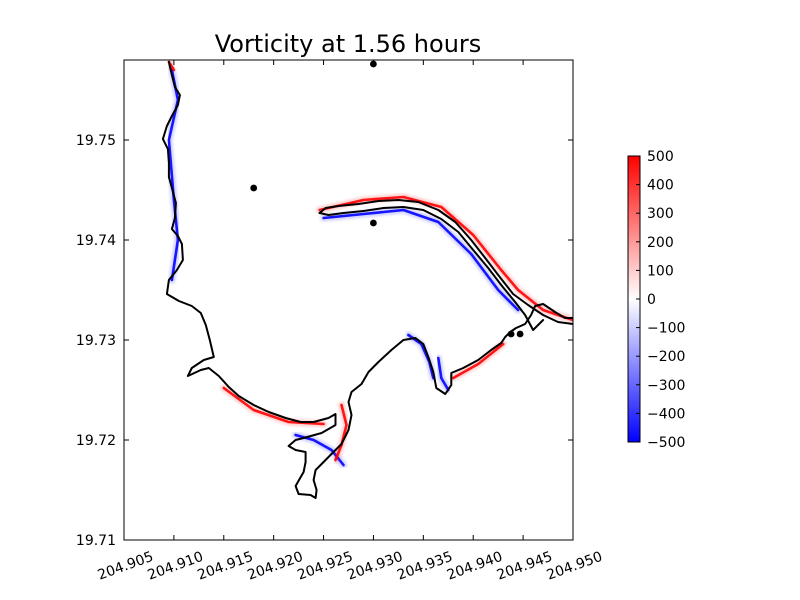  Describe the element at coordinates (575, 566) in the screenshot. I see `x-tick-label-9: 204.950` at that location.